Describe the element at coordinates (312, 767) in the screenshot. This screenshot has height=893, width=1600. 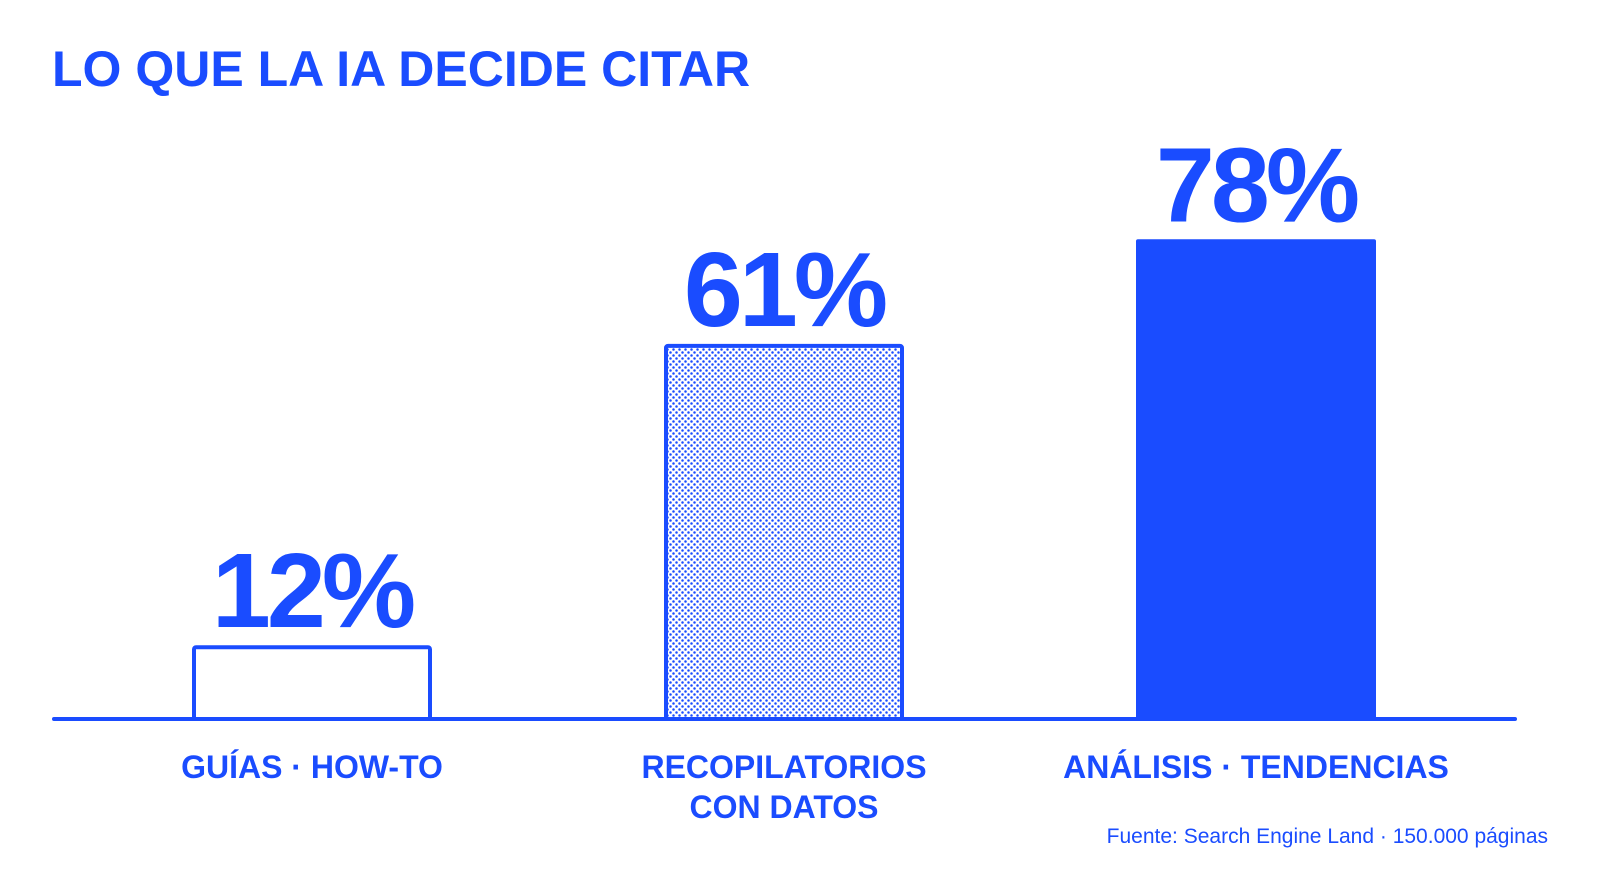
I see `category-label-1: GUÍAS · HOW-TO` at that location.